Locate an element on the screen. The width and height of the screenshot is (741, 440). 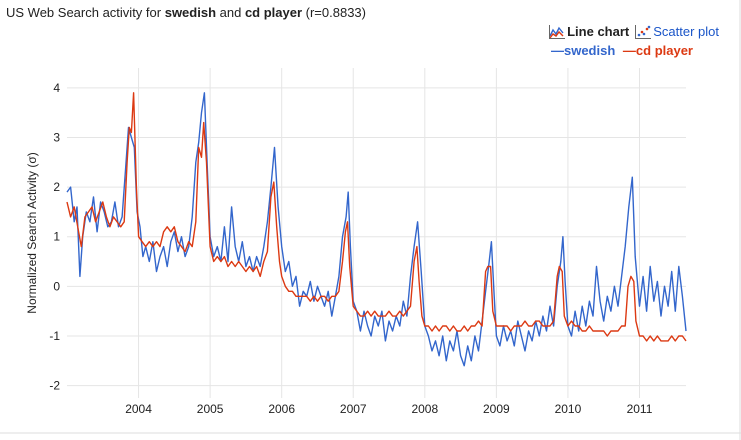
x-tick-label: 2006 is located at coordinates (281, 409).